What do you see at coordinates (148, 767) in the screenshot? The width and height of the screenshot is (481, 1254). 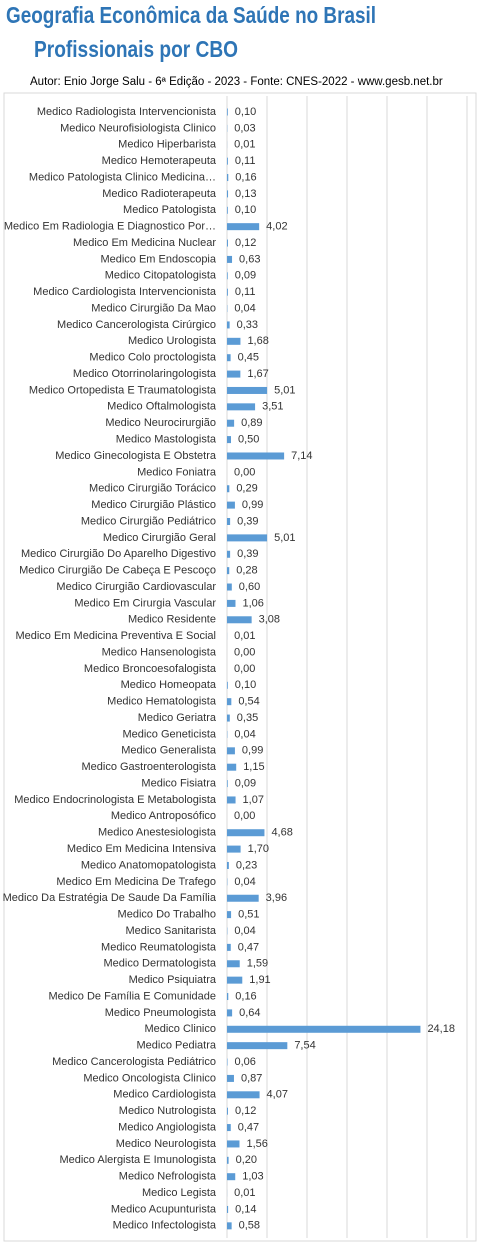 I see `y-tick-label: Medico Gastroenterologista` at bounding box center [148, 767].